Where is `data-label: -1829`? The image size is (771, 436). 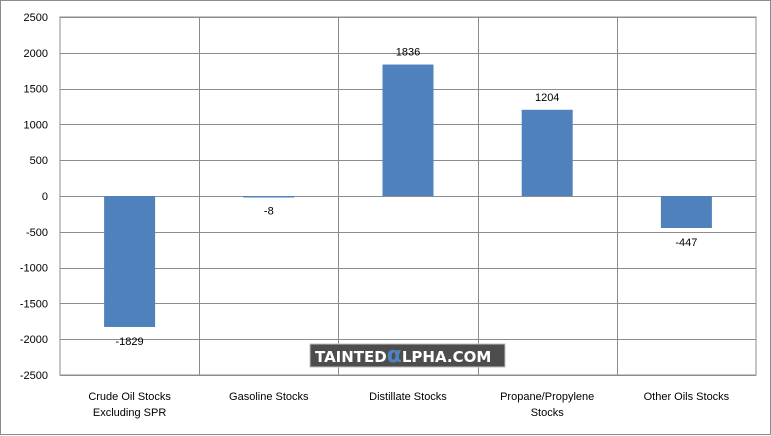 data-label: -1829 is located at coordinates (130, 342).